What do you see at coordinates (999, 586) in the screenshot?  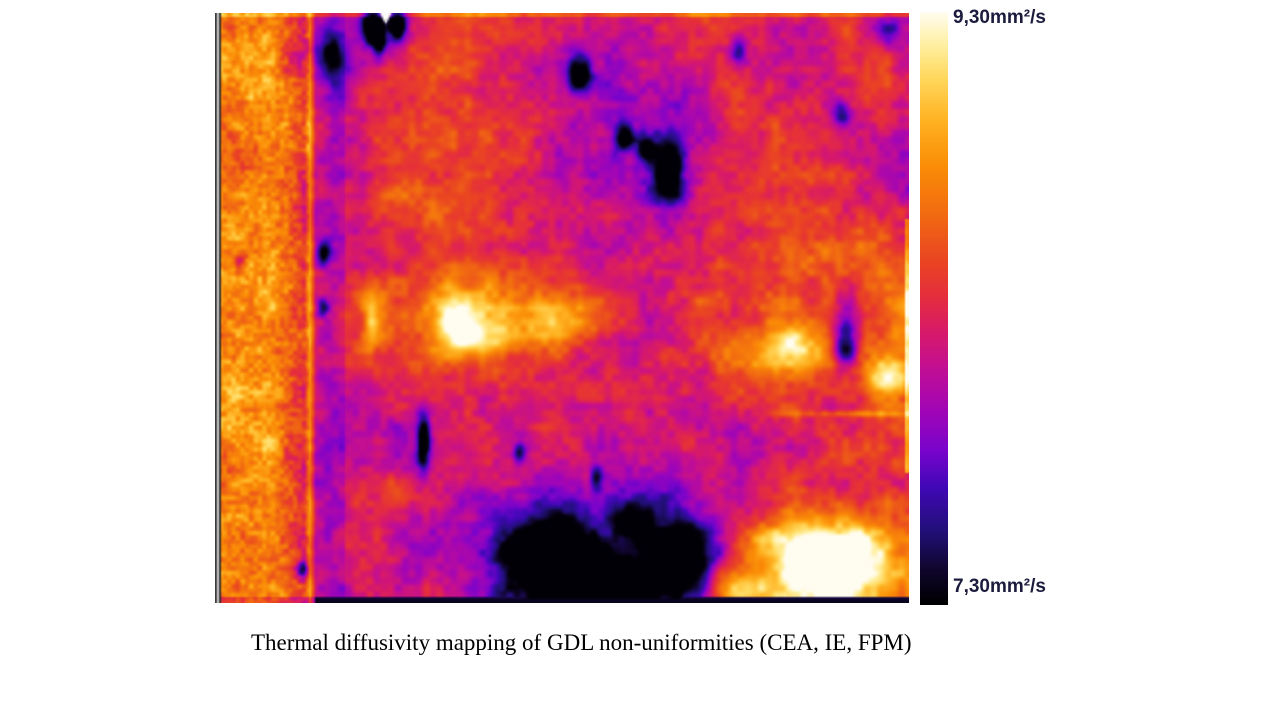 I see `colorbar-min-label: 7,30mm²/s` at bounding box center [999, 586].